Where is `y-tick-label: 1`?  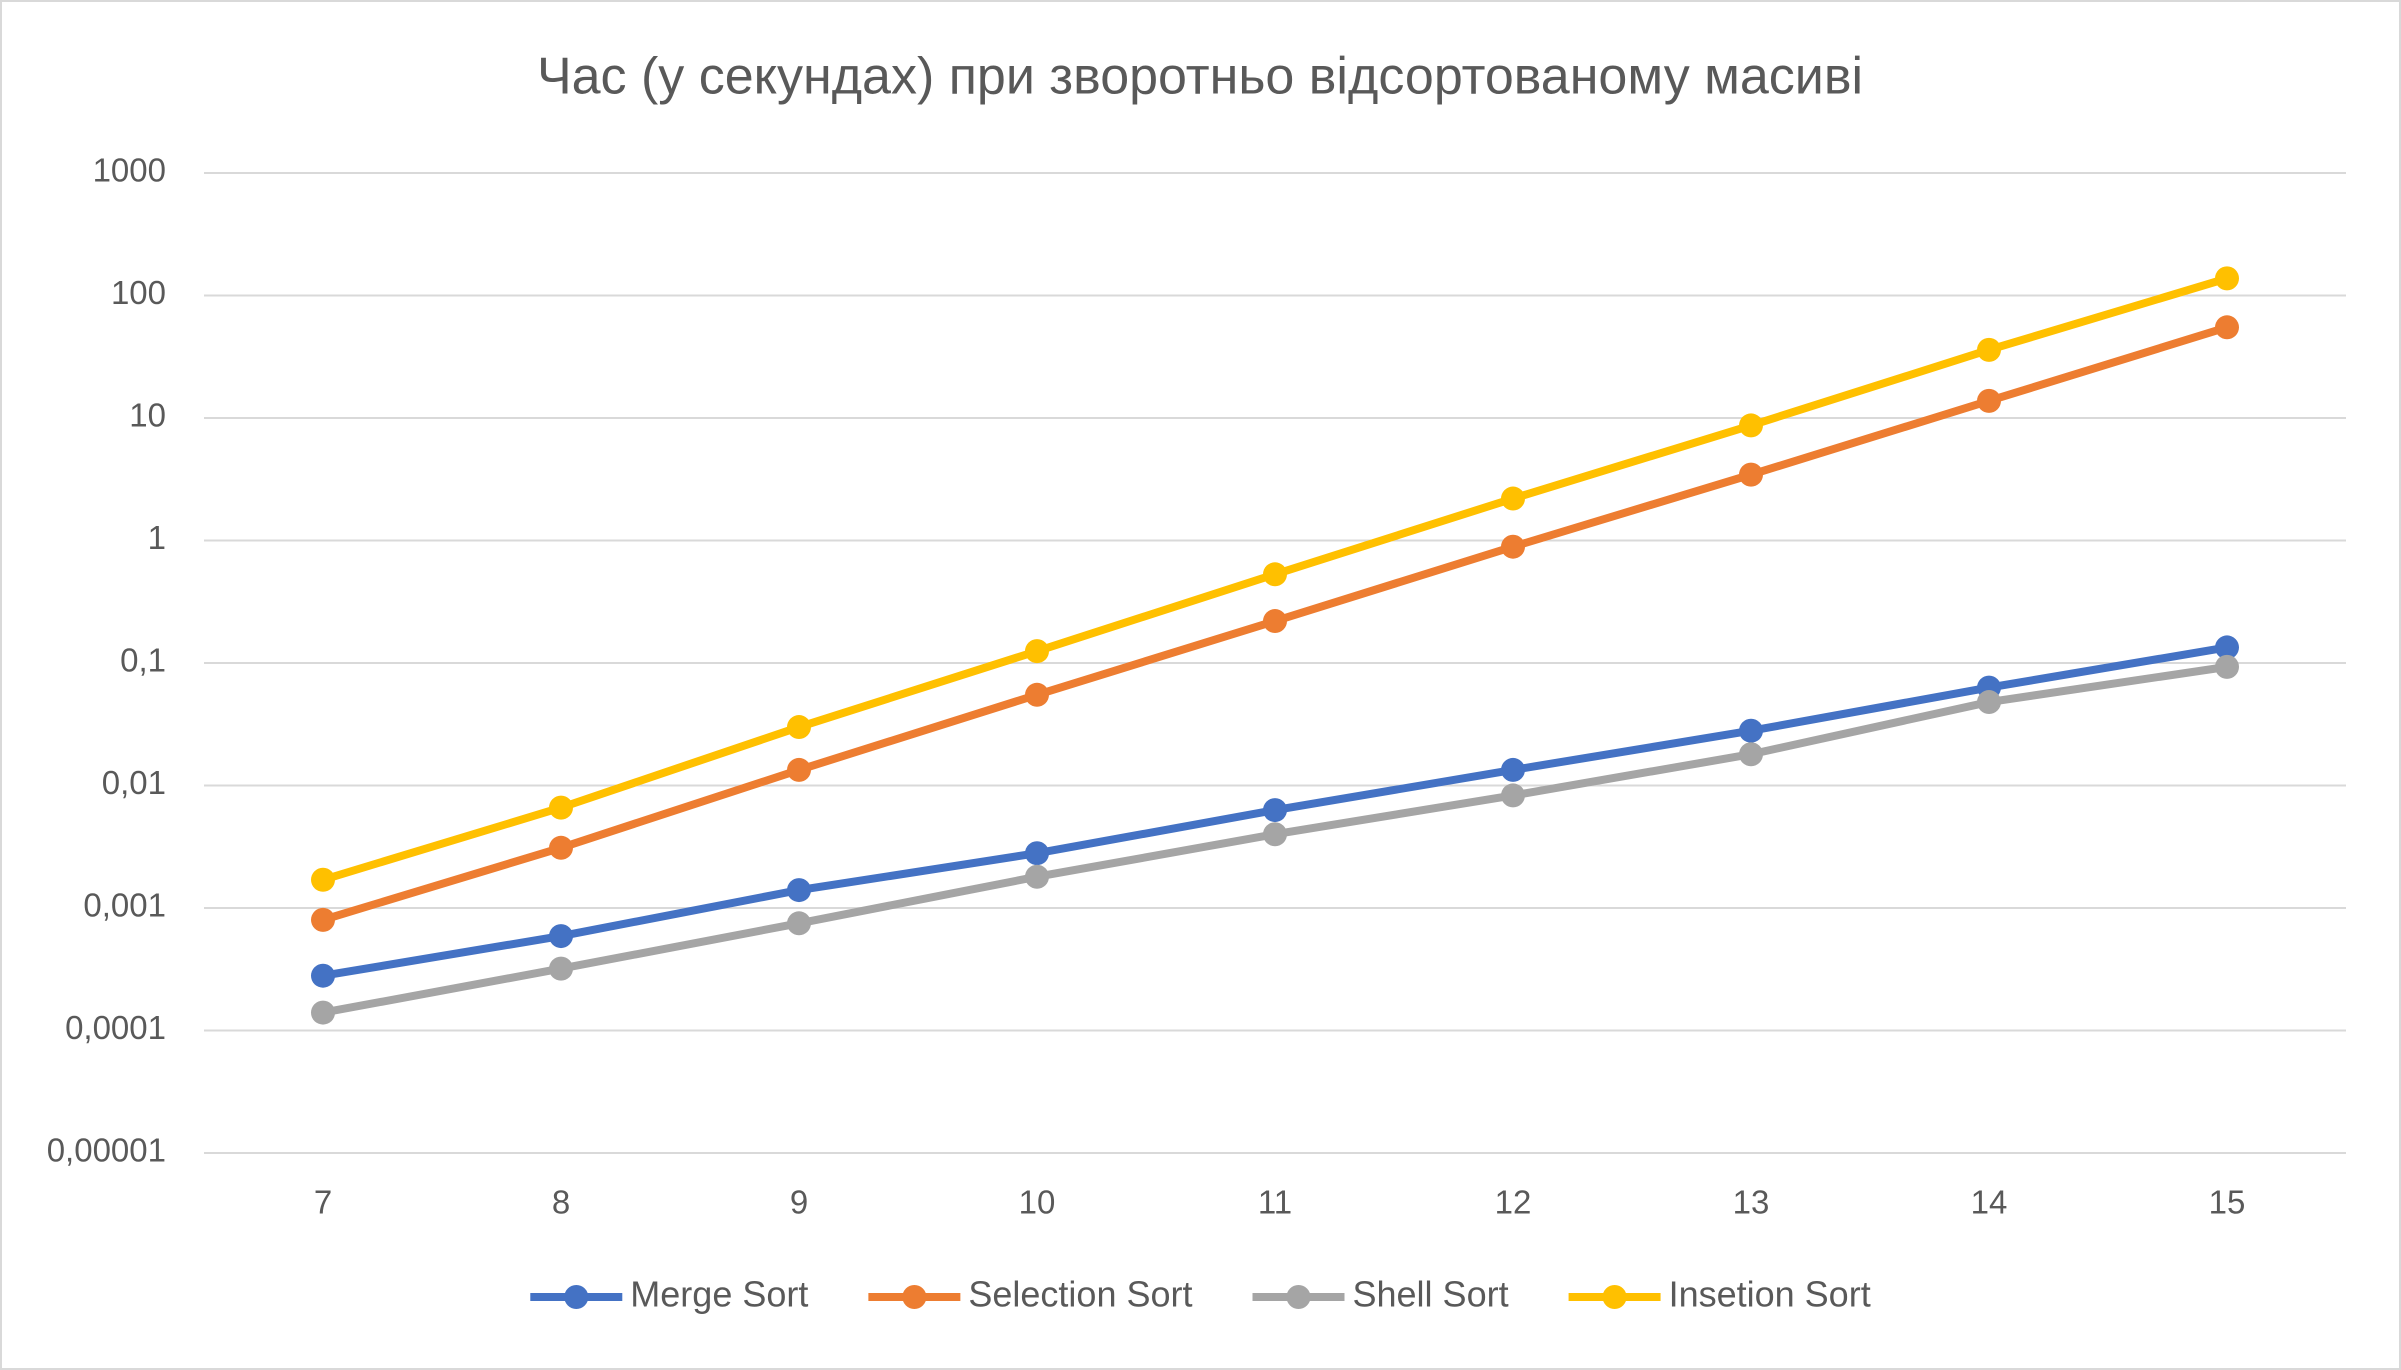
y-tick-label: 1 is located at coordinates (157, 537).